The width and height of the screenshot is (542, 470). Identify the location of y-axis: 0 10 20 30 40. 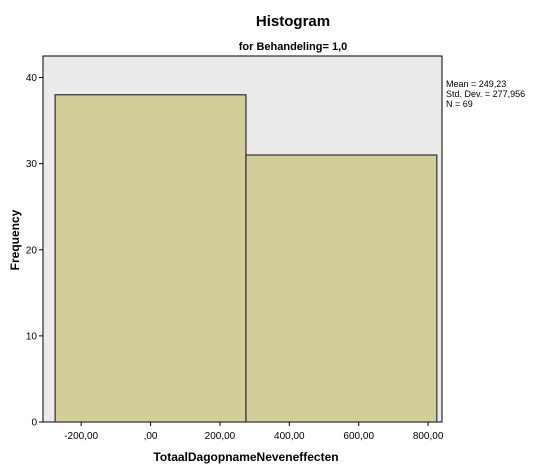
(34, 251).